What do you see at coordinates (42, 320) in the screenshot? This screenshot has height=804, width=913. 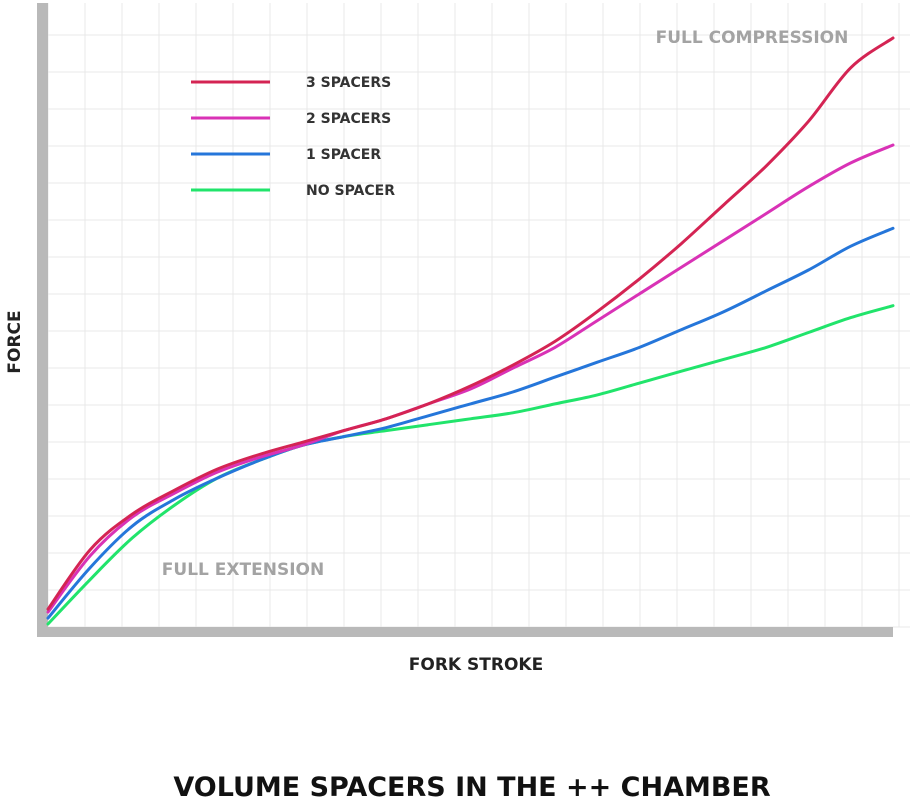 I see `y-axis-line` at bounding box center [42, 320].